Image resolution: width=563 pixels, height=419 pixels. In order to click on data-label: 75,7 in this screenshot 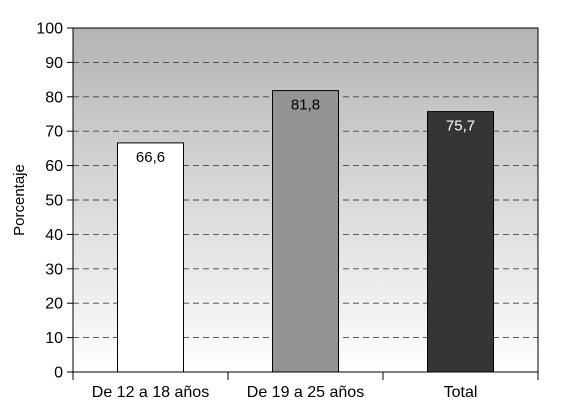, I will do `click(460, 126)`.